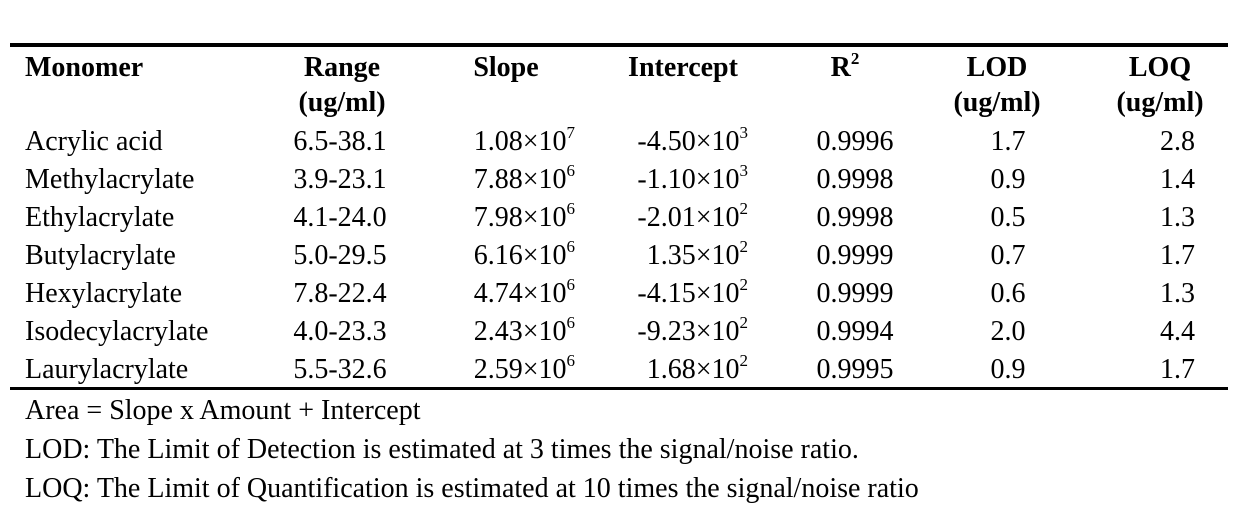  I want to click on base: 7.98×10, so click(520, 217).